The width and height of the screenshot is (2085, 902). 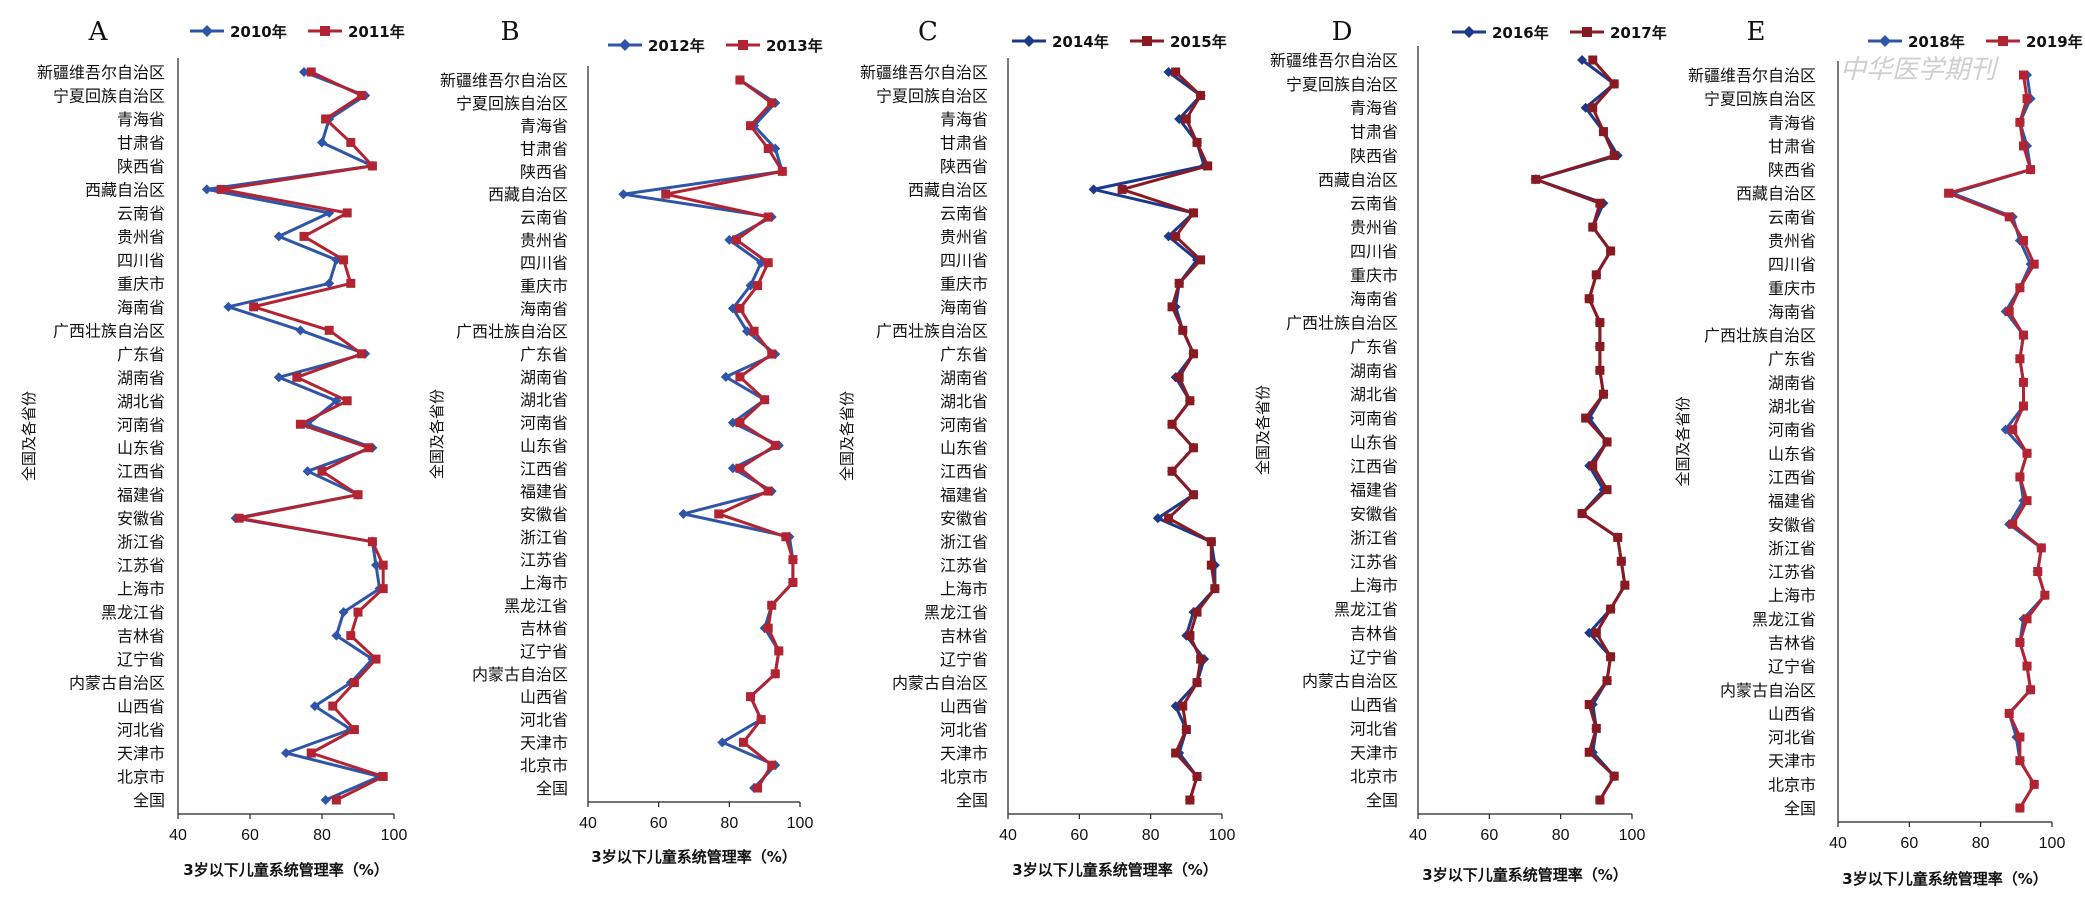 I want to click on category-label: 新疆维吾尔自治区, so click(x=1752, y=75).